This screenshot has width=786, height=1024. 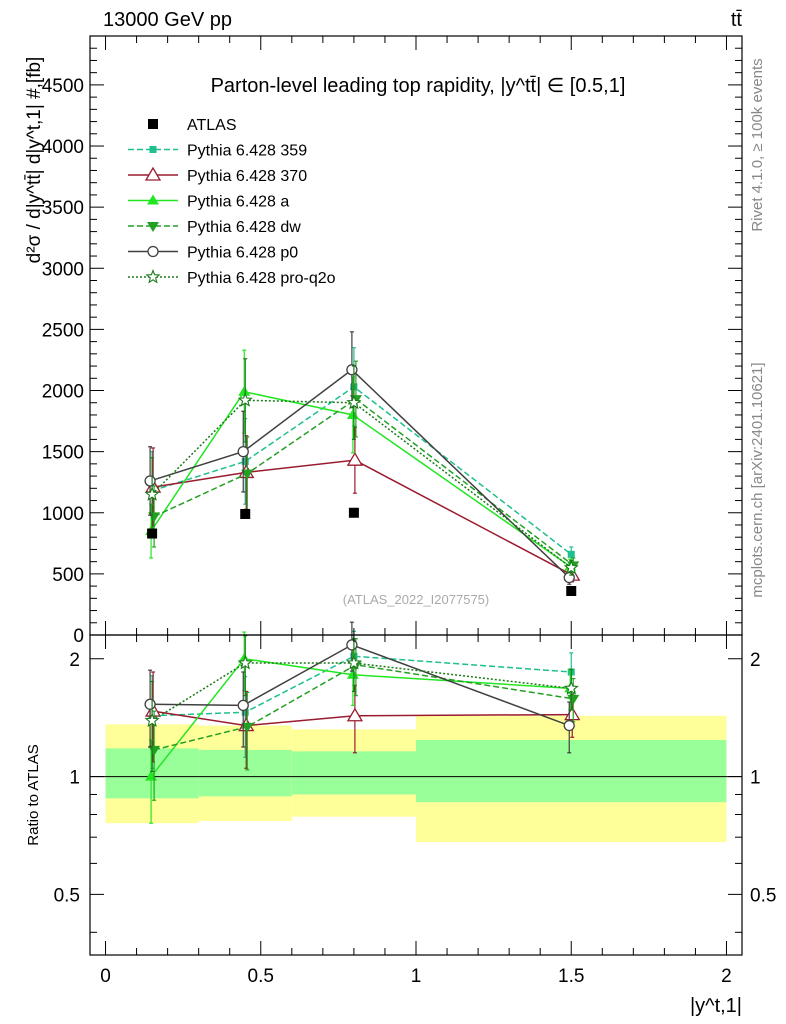 What do you see at coordinates (74, 778) in the screenshot?
I see `ratio-tick-label: 1` at bounding box center [74, 778].